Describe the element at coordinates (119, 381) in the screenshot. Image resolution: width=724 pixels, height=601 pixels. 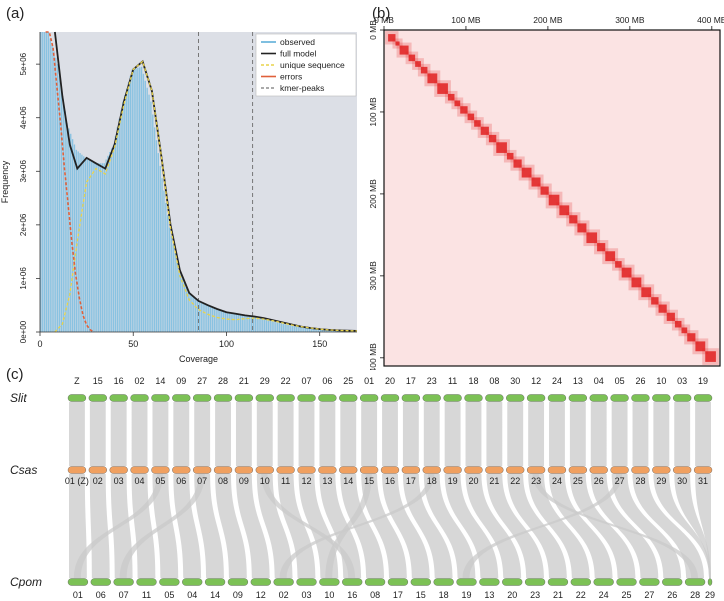
I see `slit-chromosome-label: 16` at that location.